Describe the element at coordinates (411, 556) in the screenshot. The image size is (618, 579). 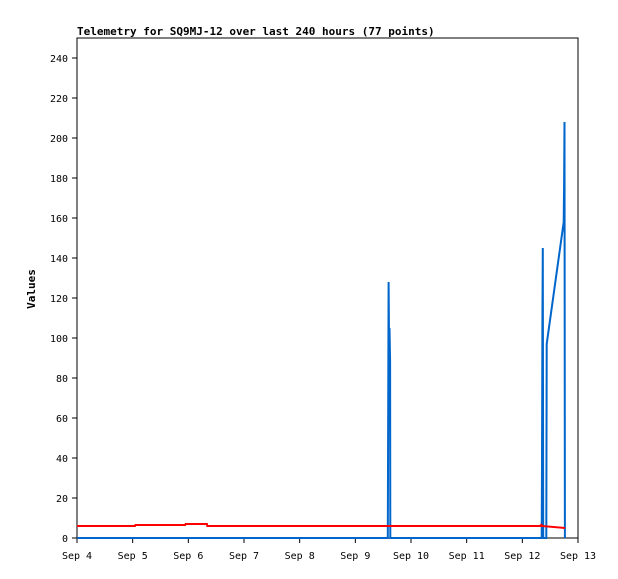
I see `x-tick-label: Sep 10` at that location.